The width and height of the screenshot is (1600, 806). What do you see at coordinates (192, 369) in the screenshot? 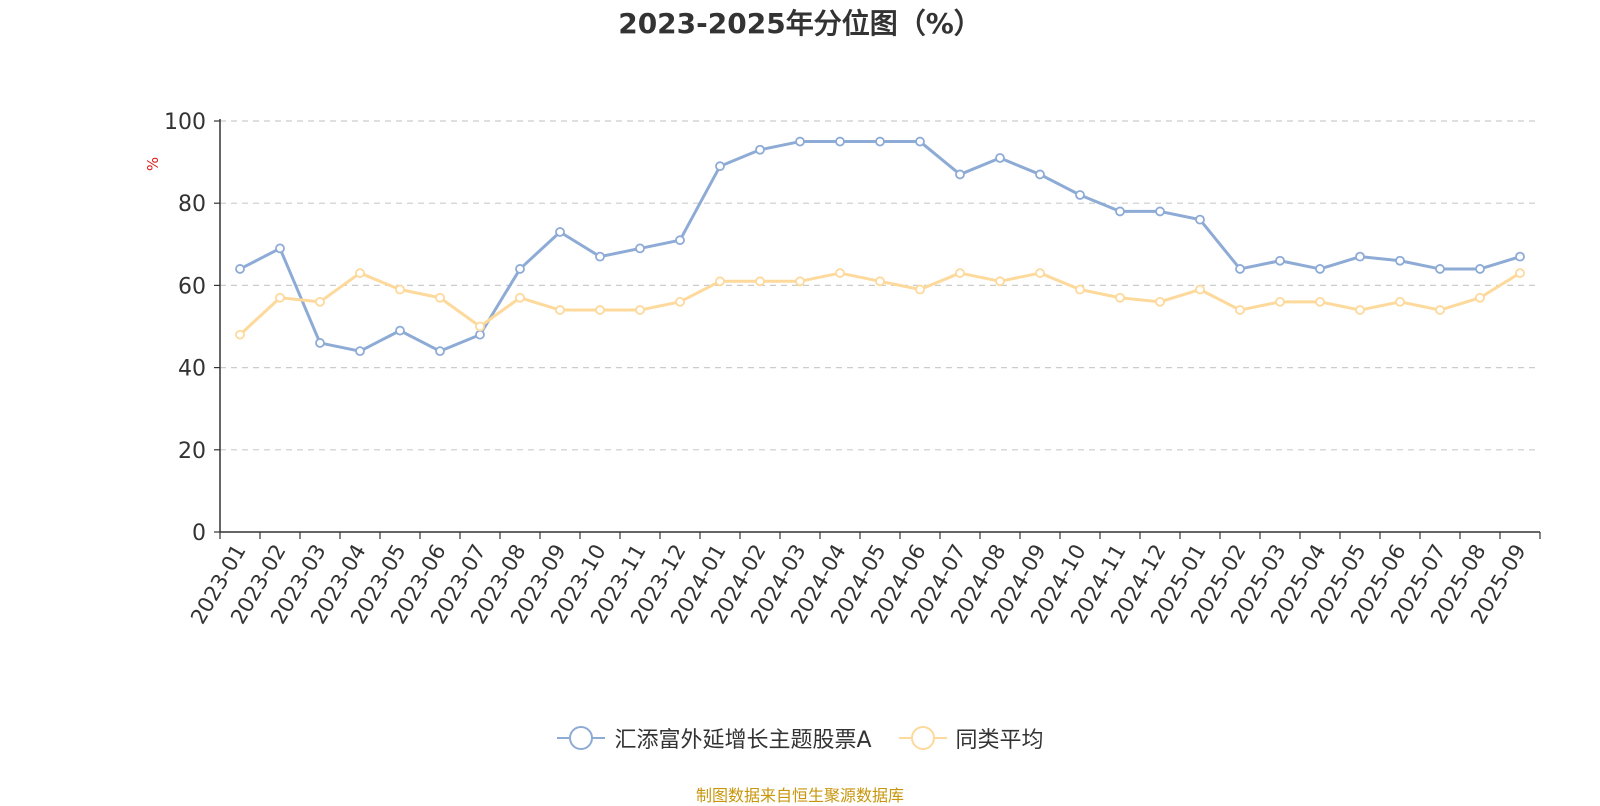
I see `y-tick-label: 40` at bounding box center [192, 369].